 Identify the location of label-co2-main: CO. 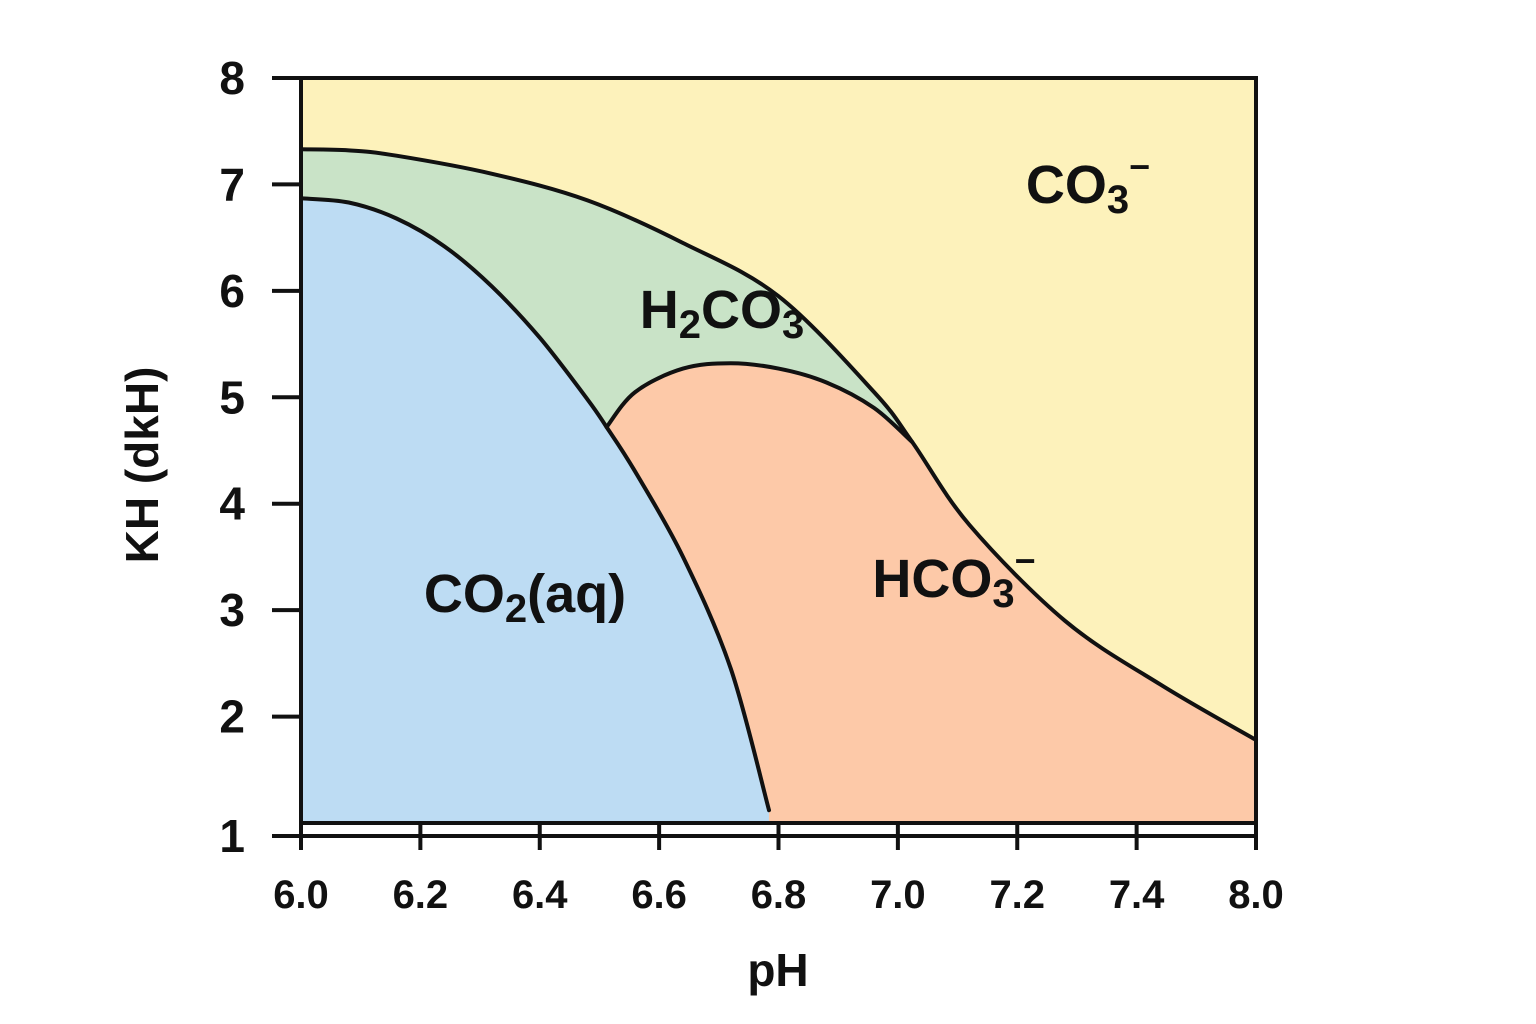
(464, 594).